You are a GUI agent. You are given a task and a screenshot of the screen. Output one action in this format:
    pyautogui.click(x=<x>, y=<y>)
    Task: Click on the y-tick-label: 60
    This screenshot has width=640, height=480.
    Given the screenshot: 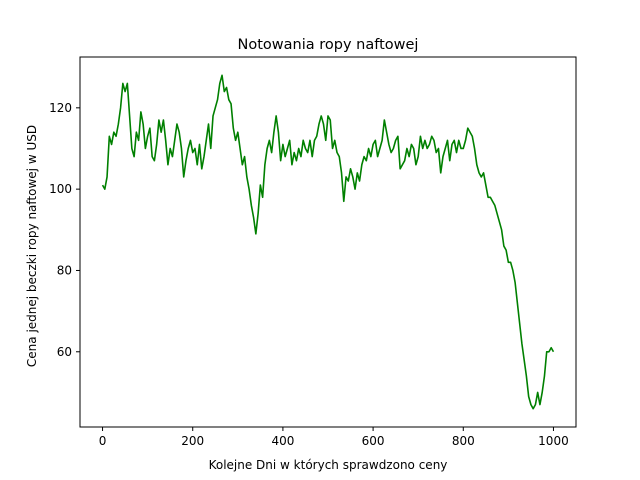 What is the action you would take?
    pyautogui.click(x=64, y=352)
    